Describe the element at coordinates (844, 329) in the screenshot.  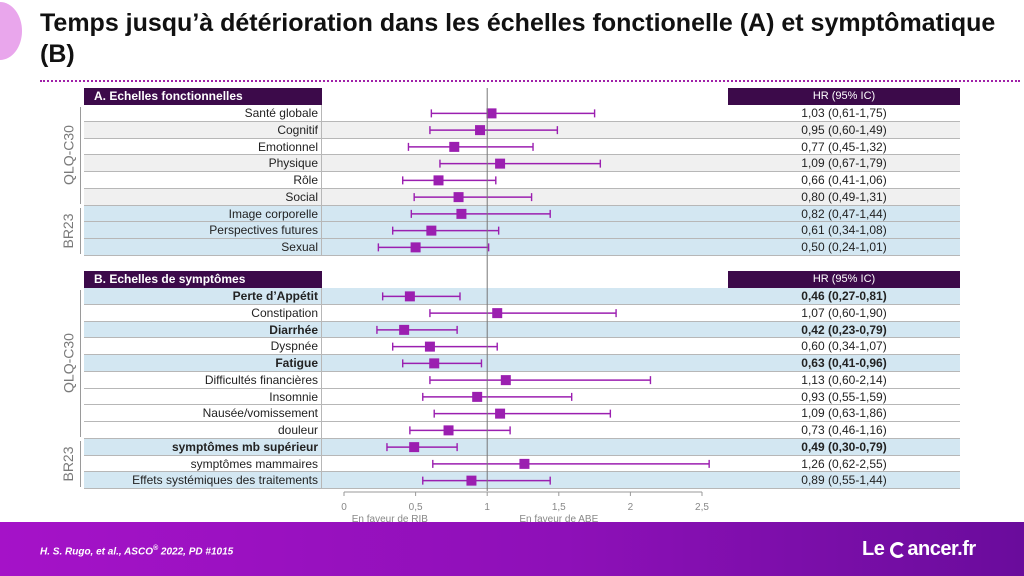
I see `row-hr-value: 0,42 (0,23-0,79)` at that location.